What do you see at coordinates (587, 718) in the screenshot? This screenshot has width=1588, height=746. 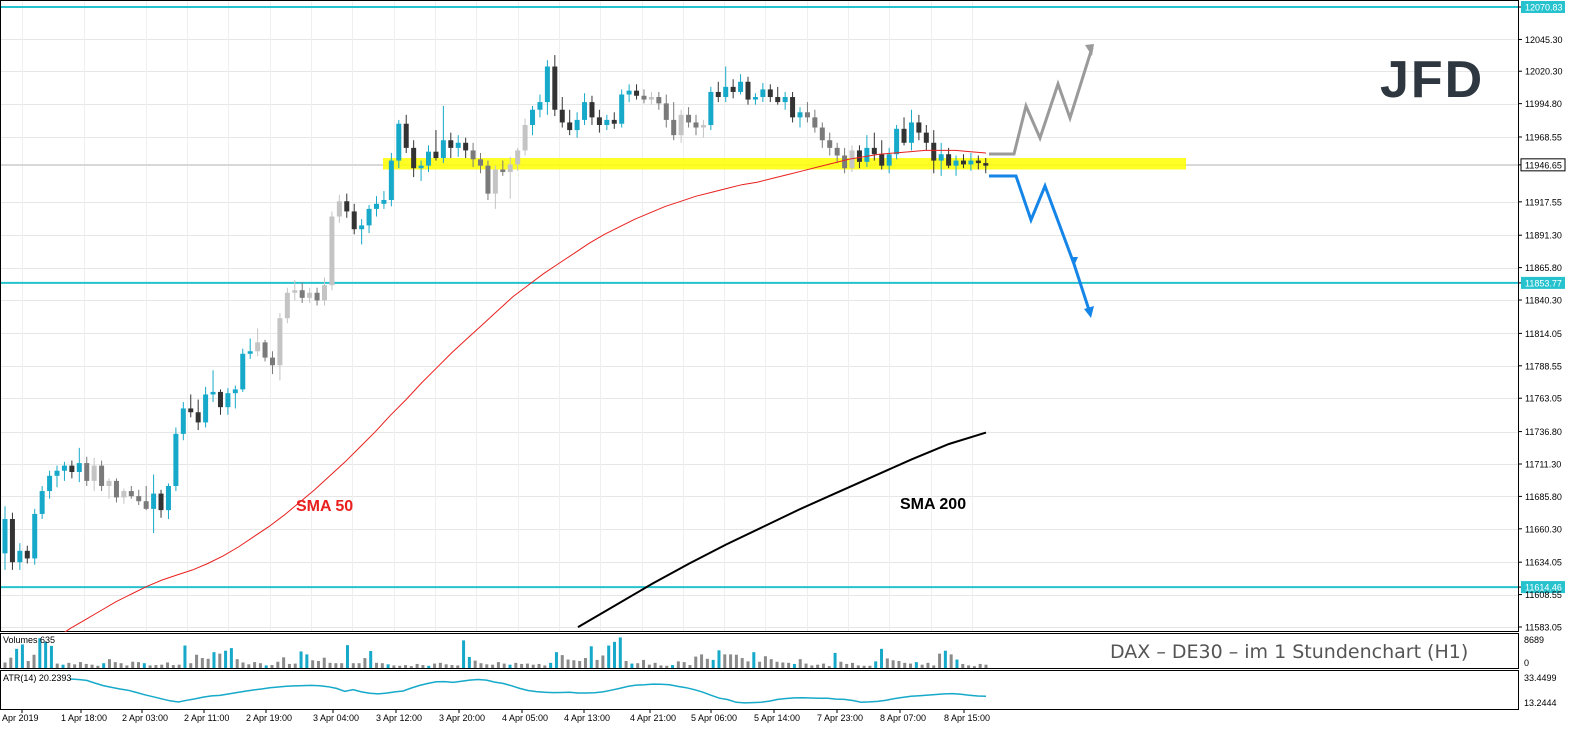 I see `time-tick-label: 4 Apr 13:00` at bounding box center [587, 718].